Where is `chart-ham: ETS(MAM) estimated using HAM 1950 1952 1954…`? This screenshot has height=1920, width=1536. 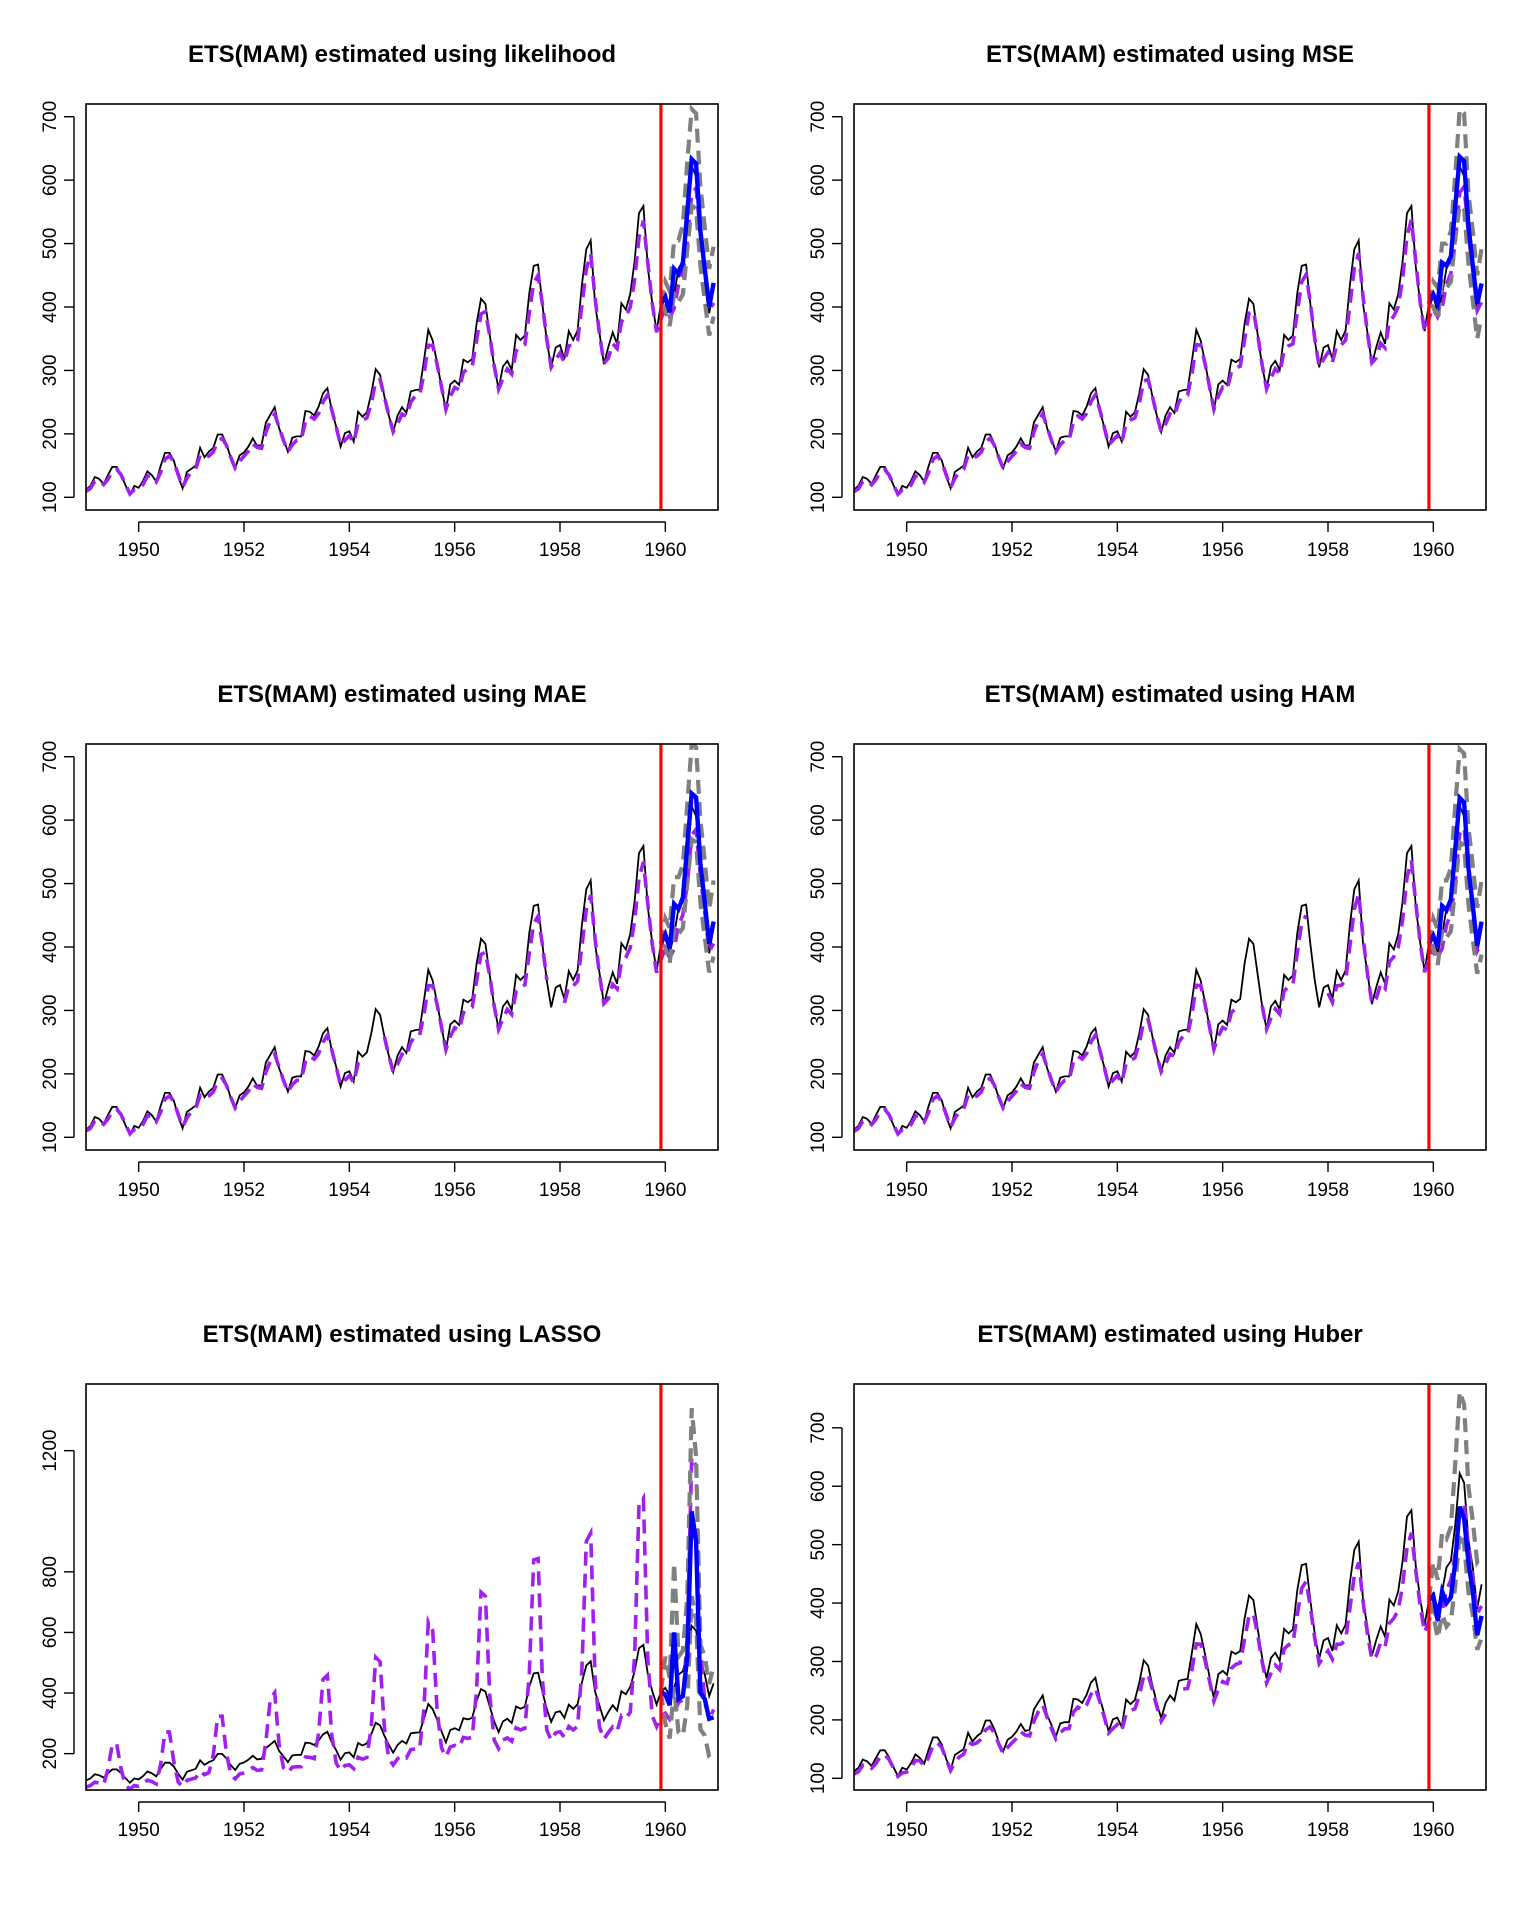 chart-ham: ETS(MAM) estimated using HAM 1950 1952 1954… is located at coordinates (1147, 941).